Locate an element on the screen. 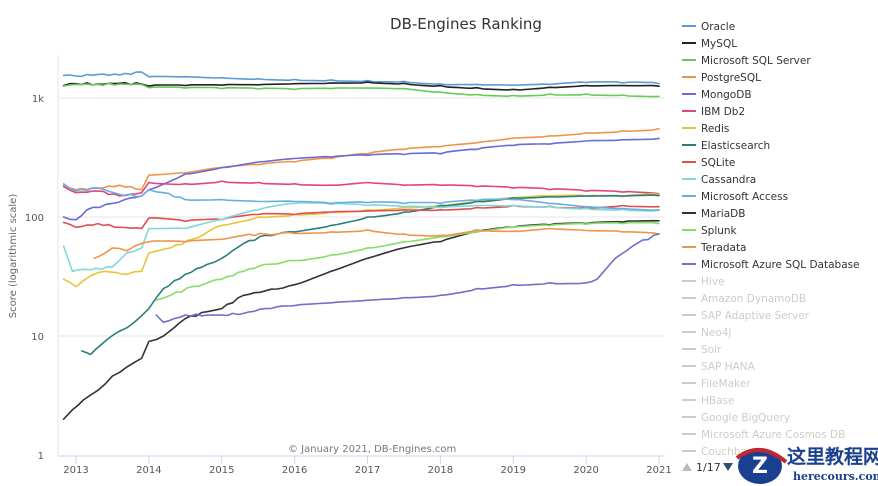 The width and height of the screenshot is (878, 486). legend-item-neo4j: Neo4j is located at coordinates (706, 333).